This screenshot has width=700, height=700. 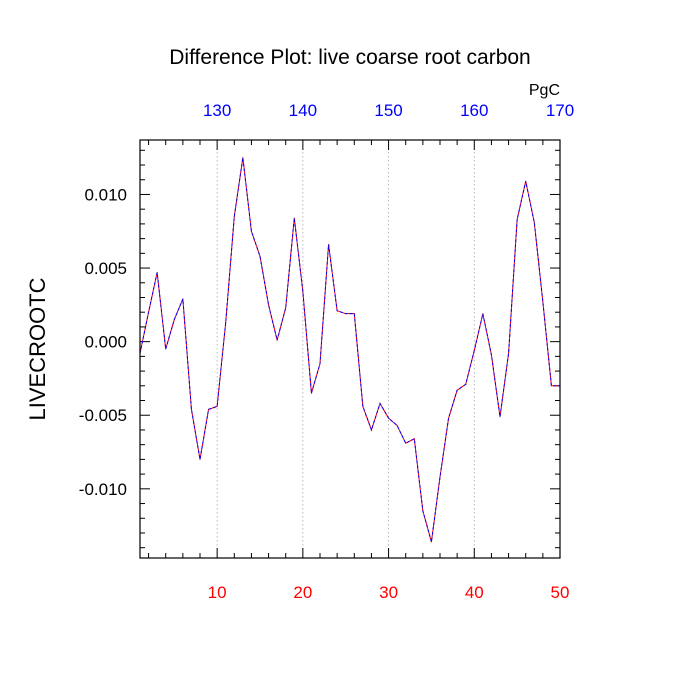 I want to click on y-tick-label: -0.005, so click(x=103, y=415).